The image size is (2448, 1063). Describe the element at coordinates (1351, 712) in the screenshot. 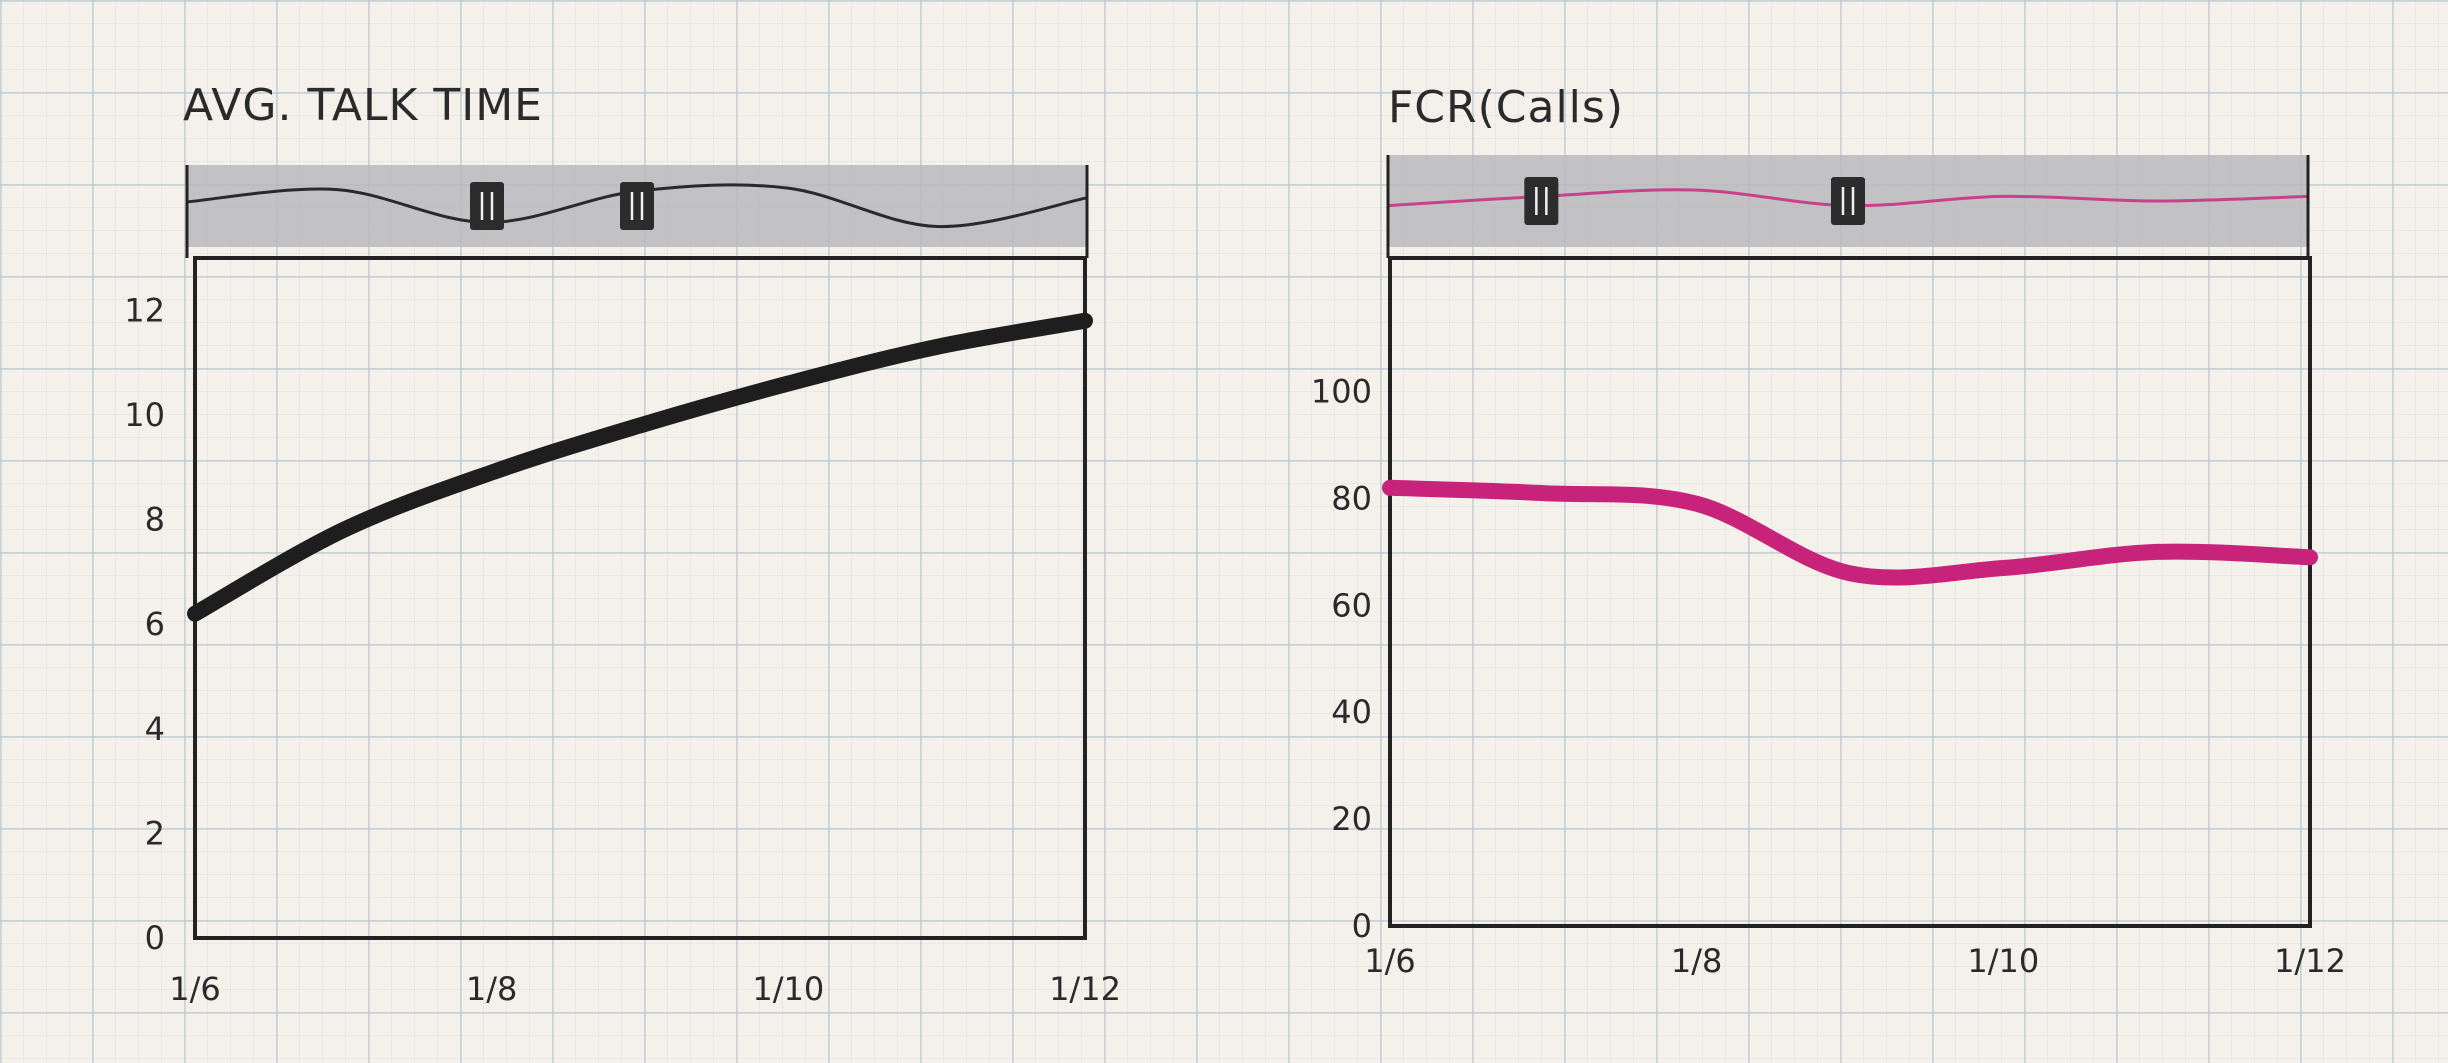

I see `y-tick-label: 40` at that location.